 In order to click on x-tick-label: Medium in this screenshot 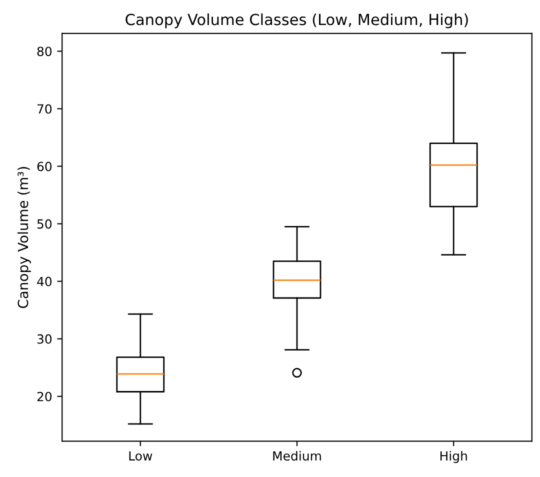, I will do `click(297, 455)`.